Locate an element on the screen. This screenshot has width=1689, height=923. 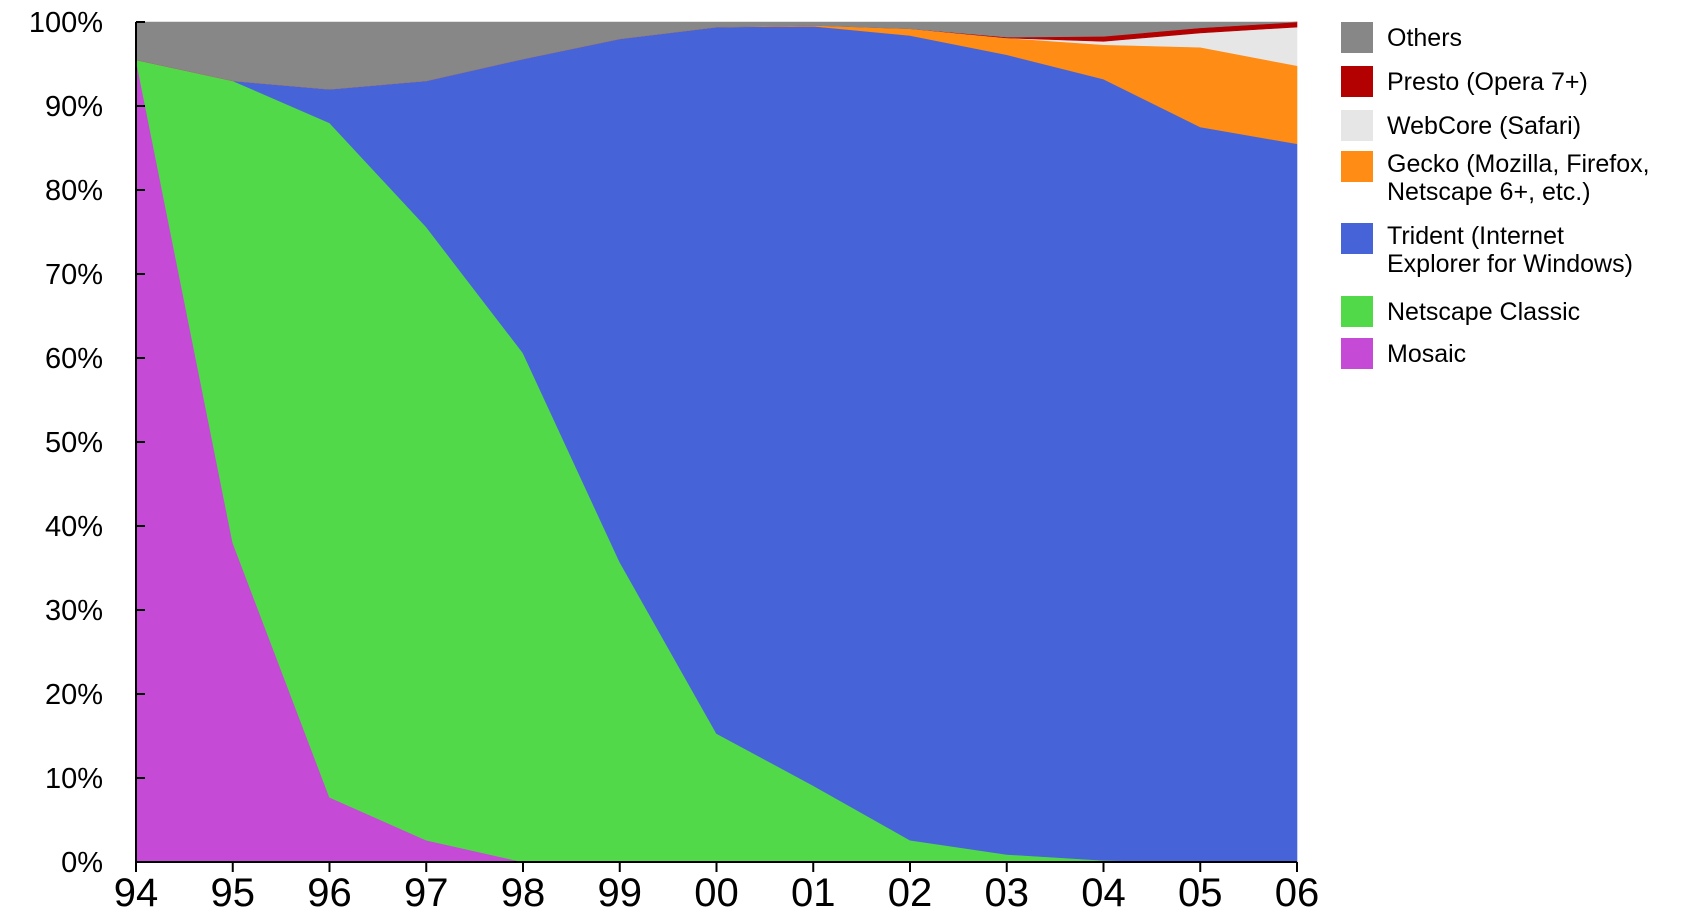
x-tick-label: 01 is located at coordinates (813, 893).